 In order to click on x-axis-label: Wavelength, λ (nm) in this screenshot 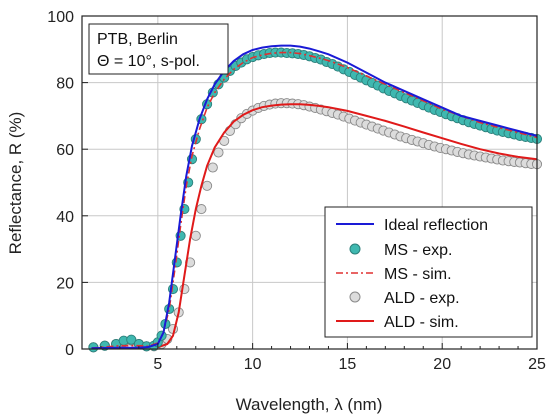, I will do `click(309, 404)`.